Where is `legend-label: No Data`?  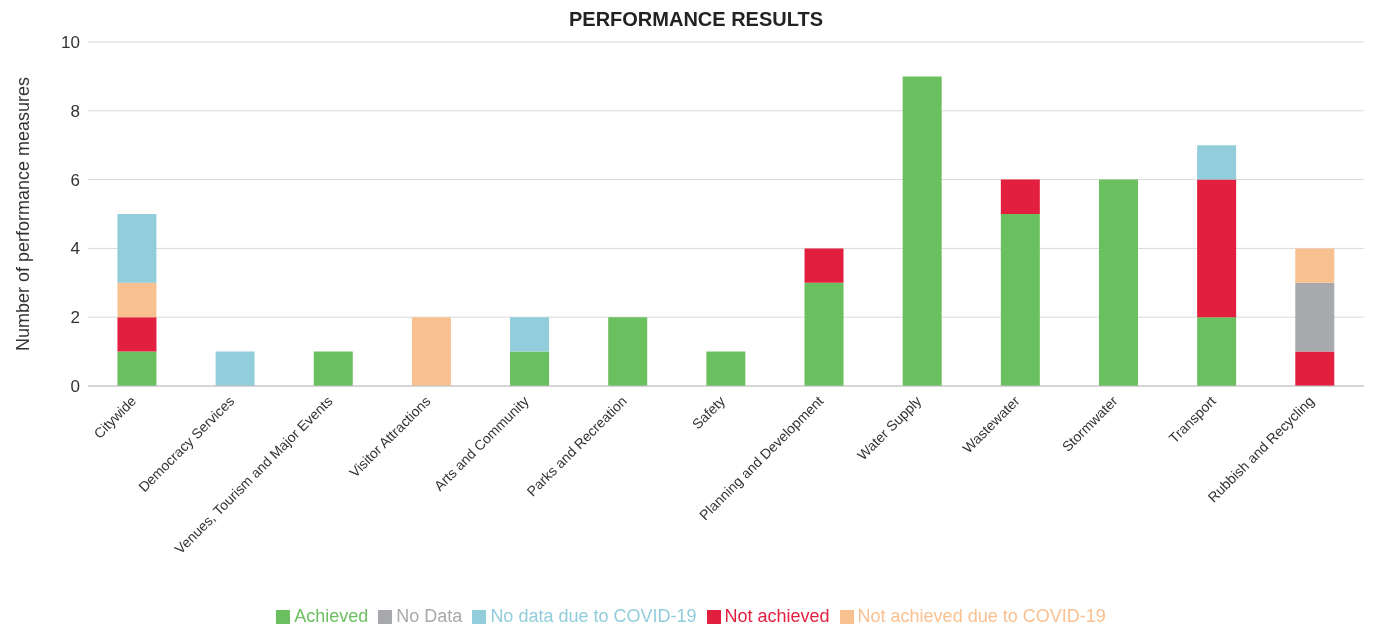
legend-label: No Data is located at coordinates (429, 616).